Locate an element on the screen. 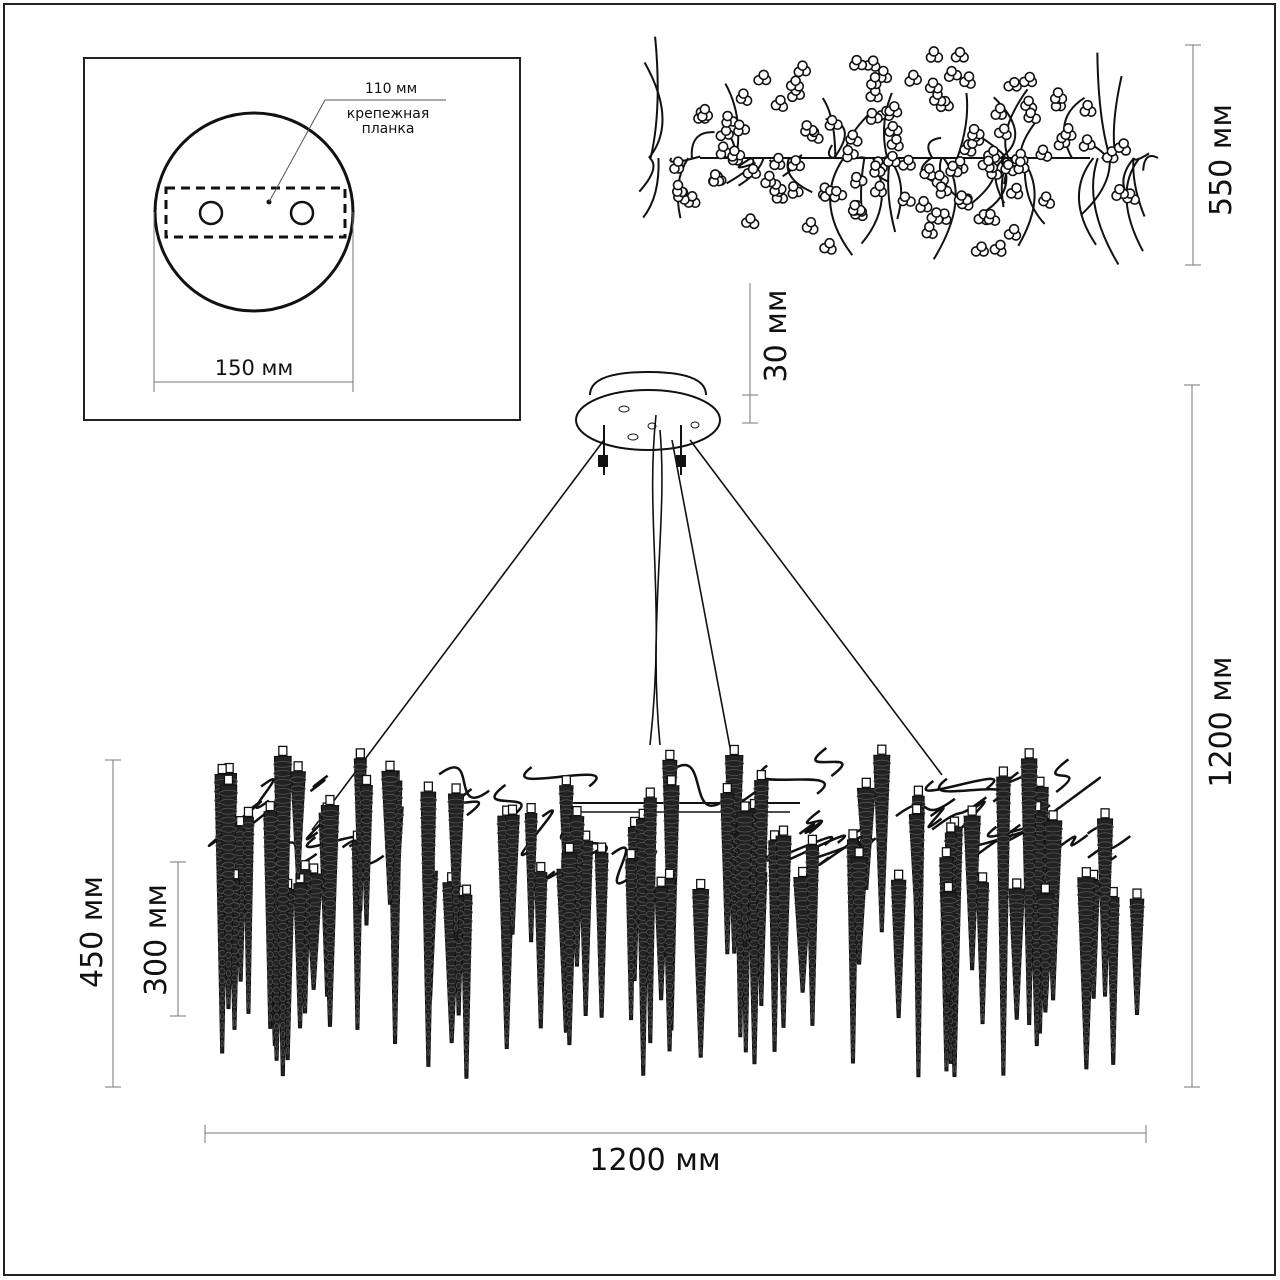  total-height-label: 1200 мм is located at coordinates (1221, 721).